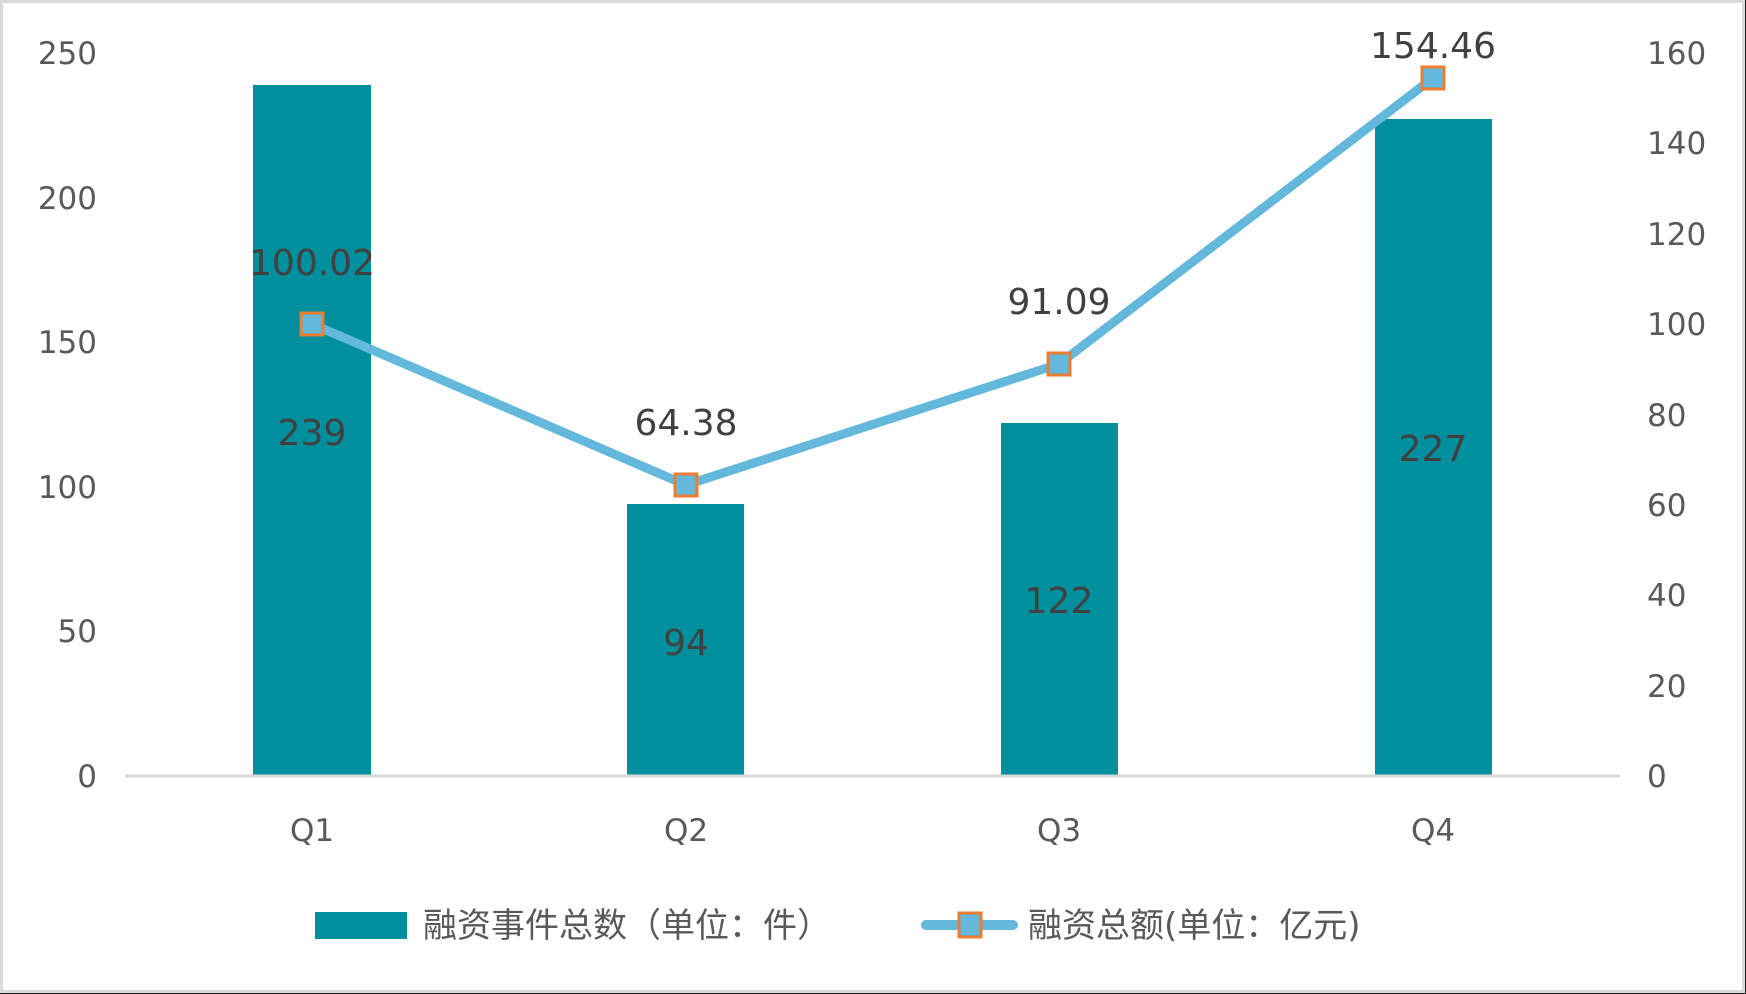 The height and width of the screenshot is (994, 1746). What do you see at coordinates (1676, 54) in the screenshot?
I see `right-tick-160: 160` at bounding box center [1676, 54].